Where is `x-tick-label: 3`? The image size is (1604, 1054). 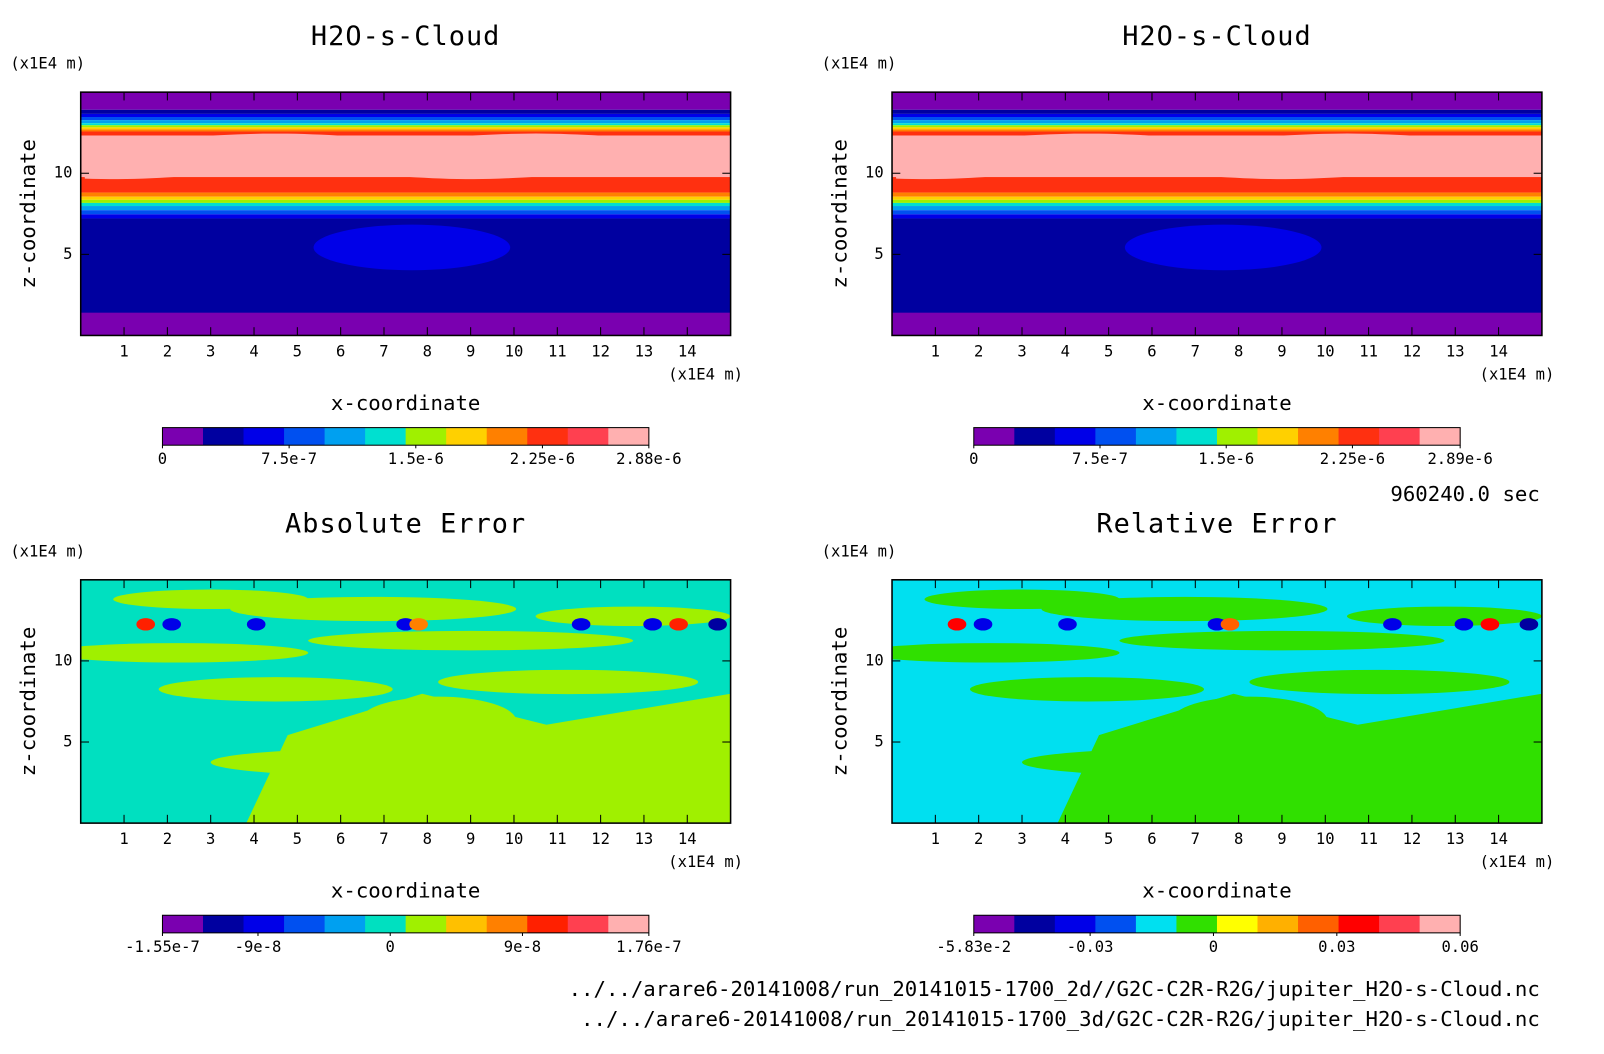
x-tick-label: 3 is located at coordinates (1021, 352).